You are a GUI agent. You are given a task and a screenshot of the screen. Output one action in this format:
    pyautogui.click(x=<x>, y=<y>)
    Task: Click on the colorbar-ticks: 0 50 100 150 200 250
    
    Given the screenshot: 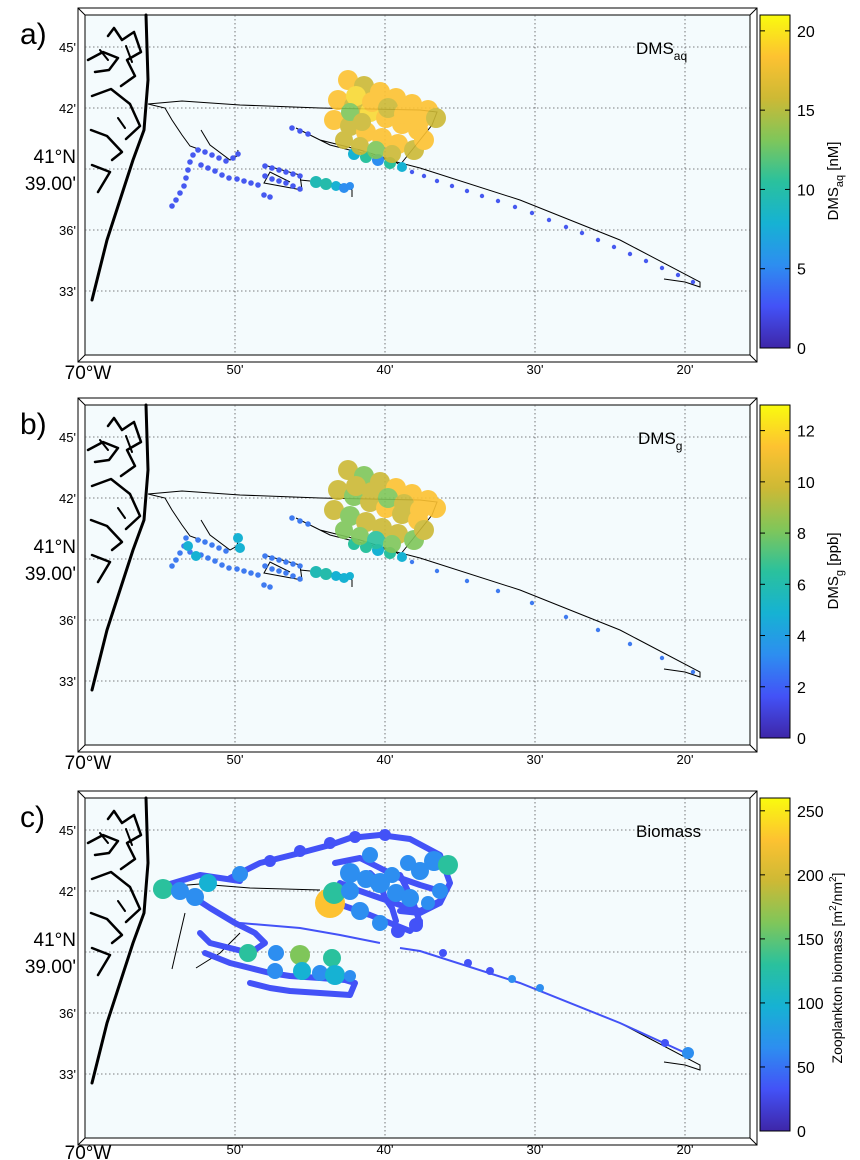 What is the action you would take?
    pyautogui.click(x=792, y=972)
    